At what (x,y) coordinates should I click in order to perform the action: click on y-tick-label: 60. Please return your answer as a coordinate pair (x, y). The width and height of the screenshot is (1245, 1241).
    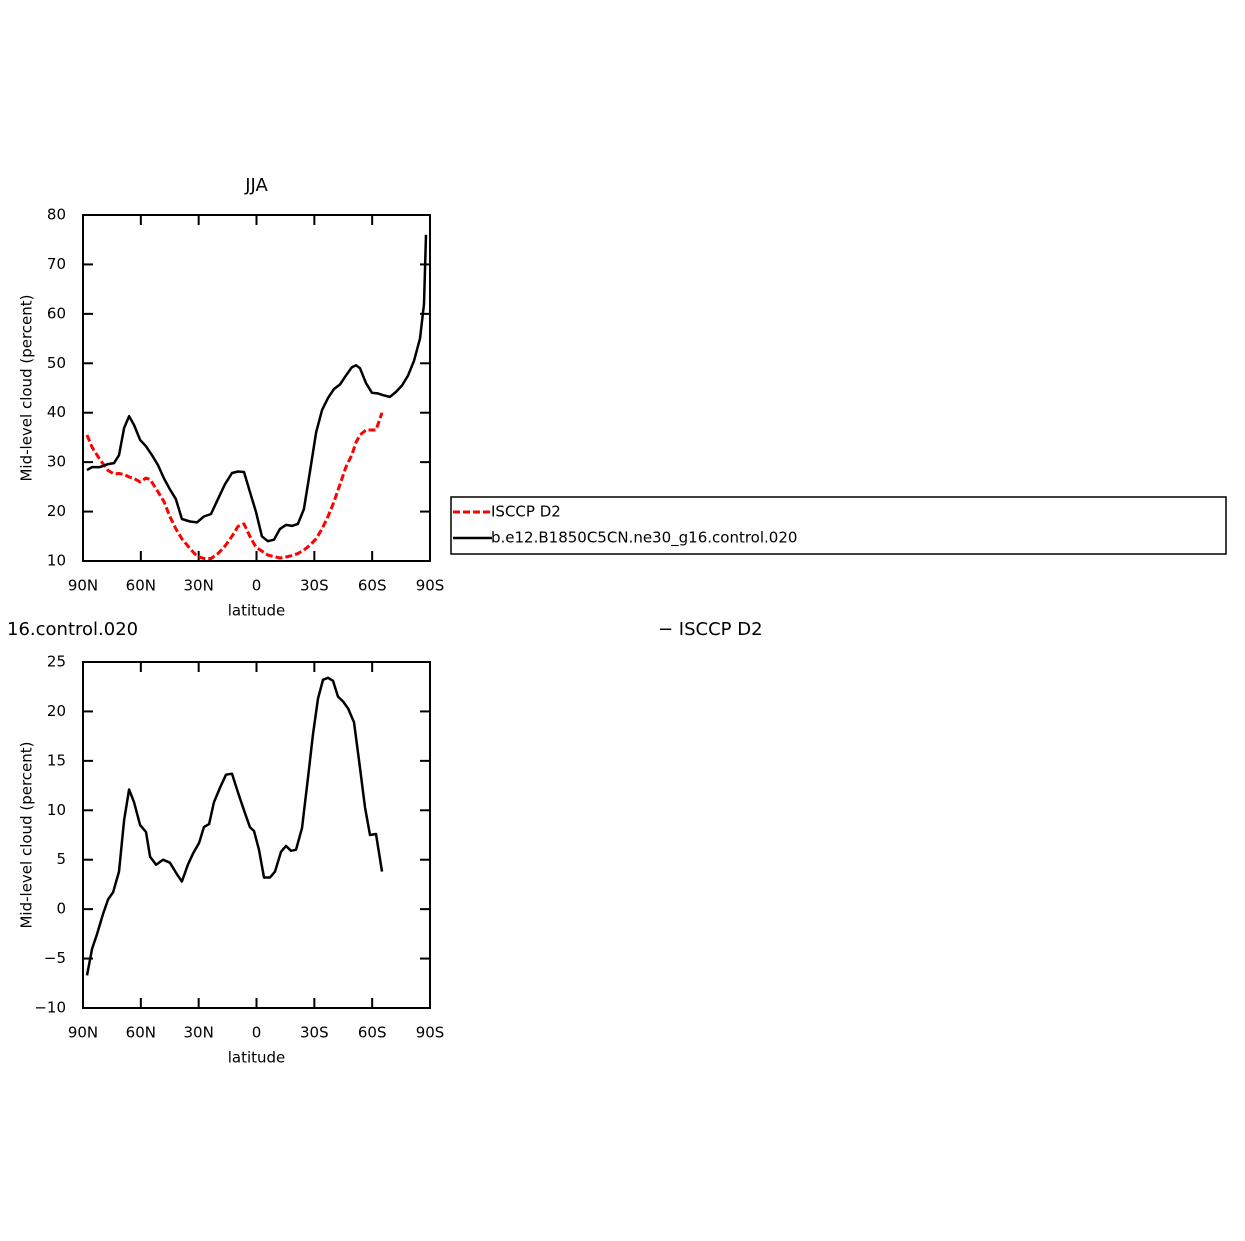
    Looking at the image, I should click on (56, 313).